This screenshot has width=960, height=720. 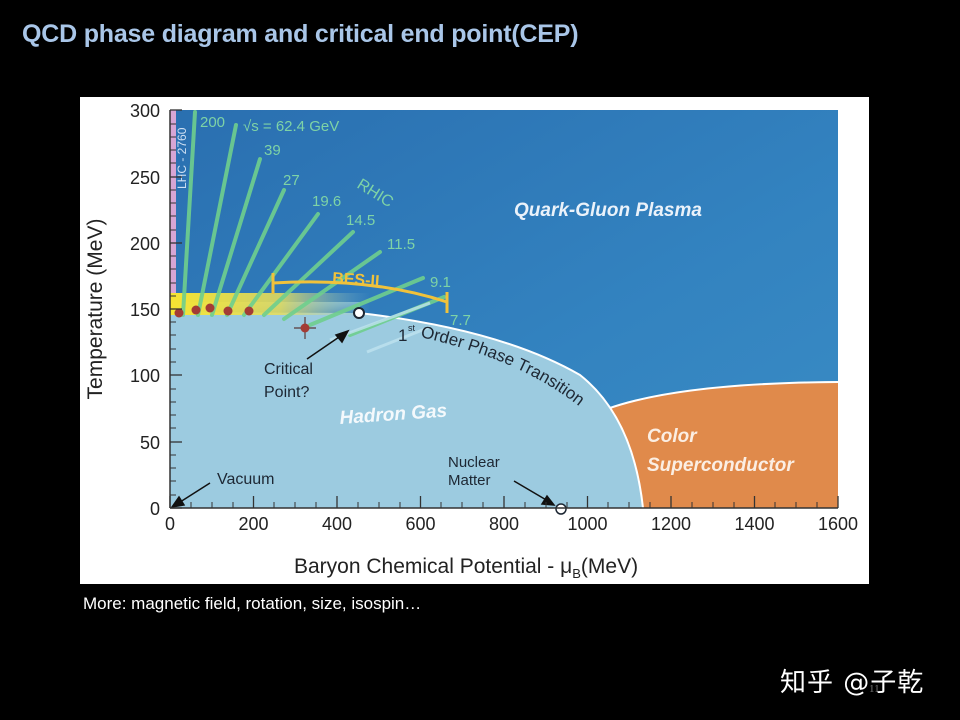 What do you see at coordinates (337, 524) in the screenshot?
I see `x-tick-400: 400` at bounding box center [337, 524].